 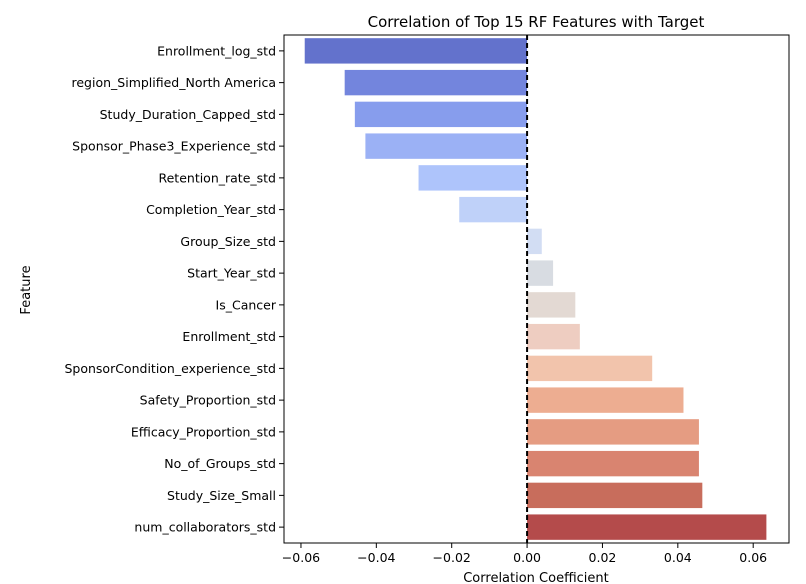 I want to click on y-axis-title: Feature, so click(x=26, y=289).